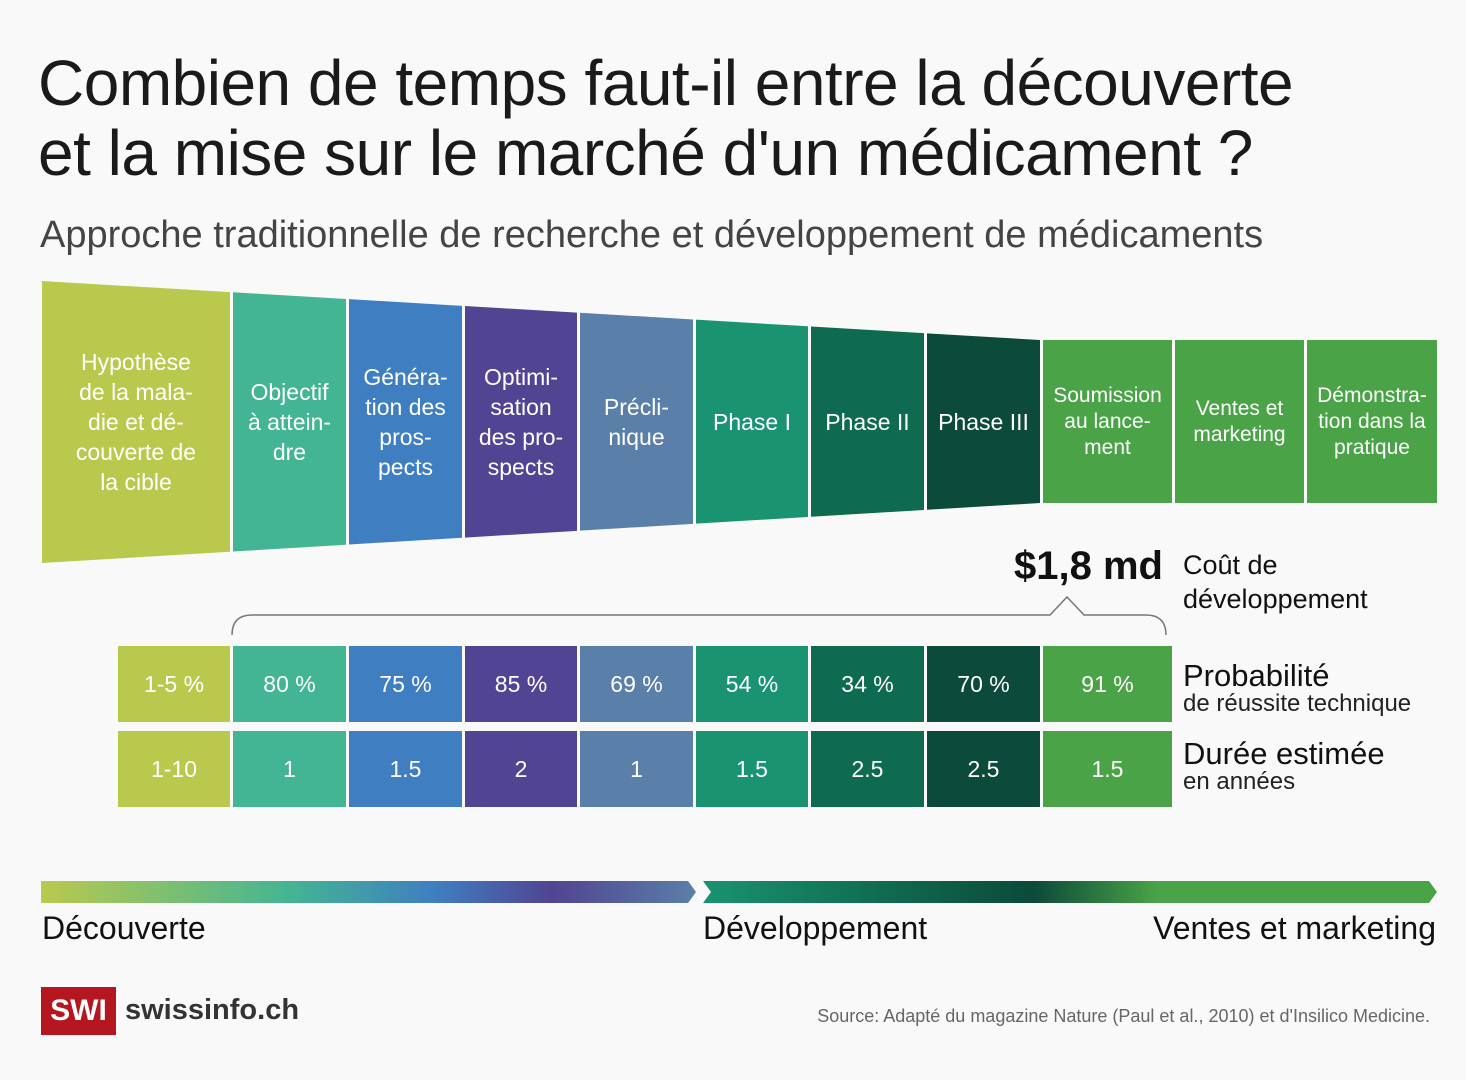 This screenshot has width=1466, height=1080. I want to click on stage-label: Précli- nique, so click(636, 421).